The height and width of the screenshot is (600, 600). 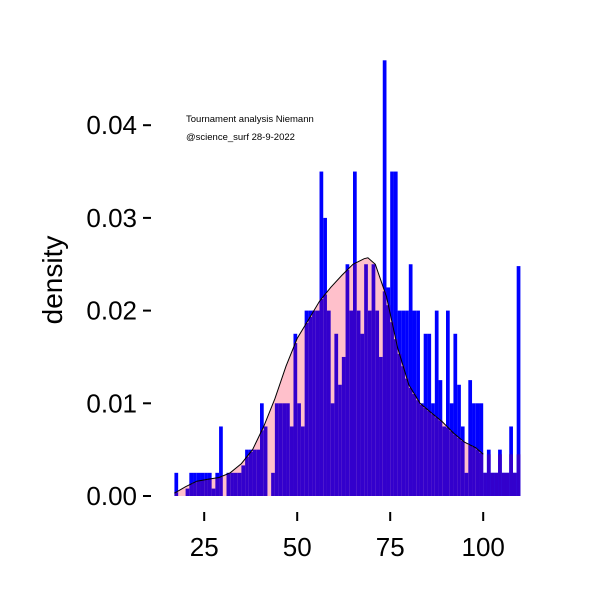 What do you see at coordinates (240, 137) in the screenshot?
I see `annotation-credit: @science_surf 28-9-2022` at bounding box center [240, 137].